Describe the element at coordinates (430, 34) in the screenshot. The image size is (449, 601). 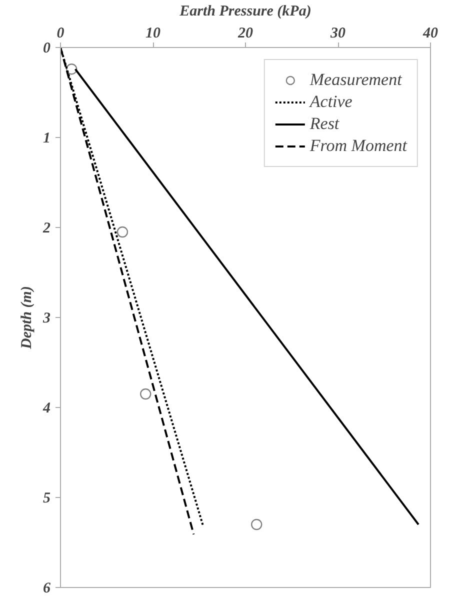
I see `x-tick-label: 40` at that location.